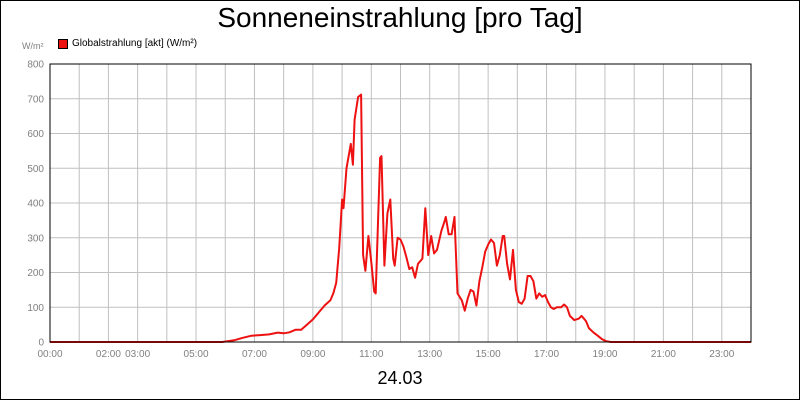  What do you see at coordinates (488, 354) in the screenshot?
I see `x-tick-label: 15:00` at bounding box center [488, 354].